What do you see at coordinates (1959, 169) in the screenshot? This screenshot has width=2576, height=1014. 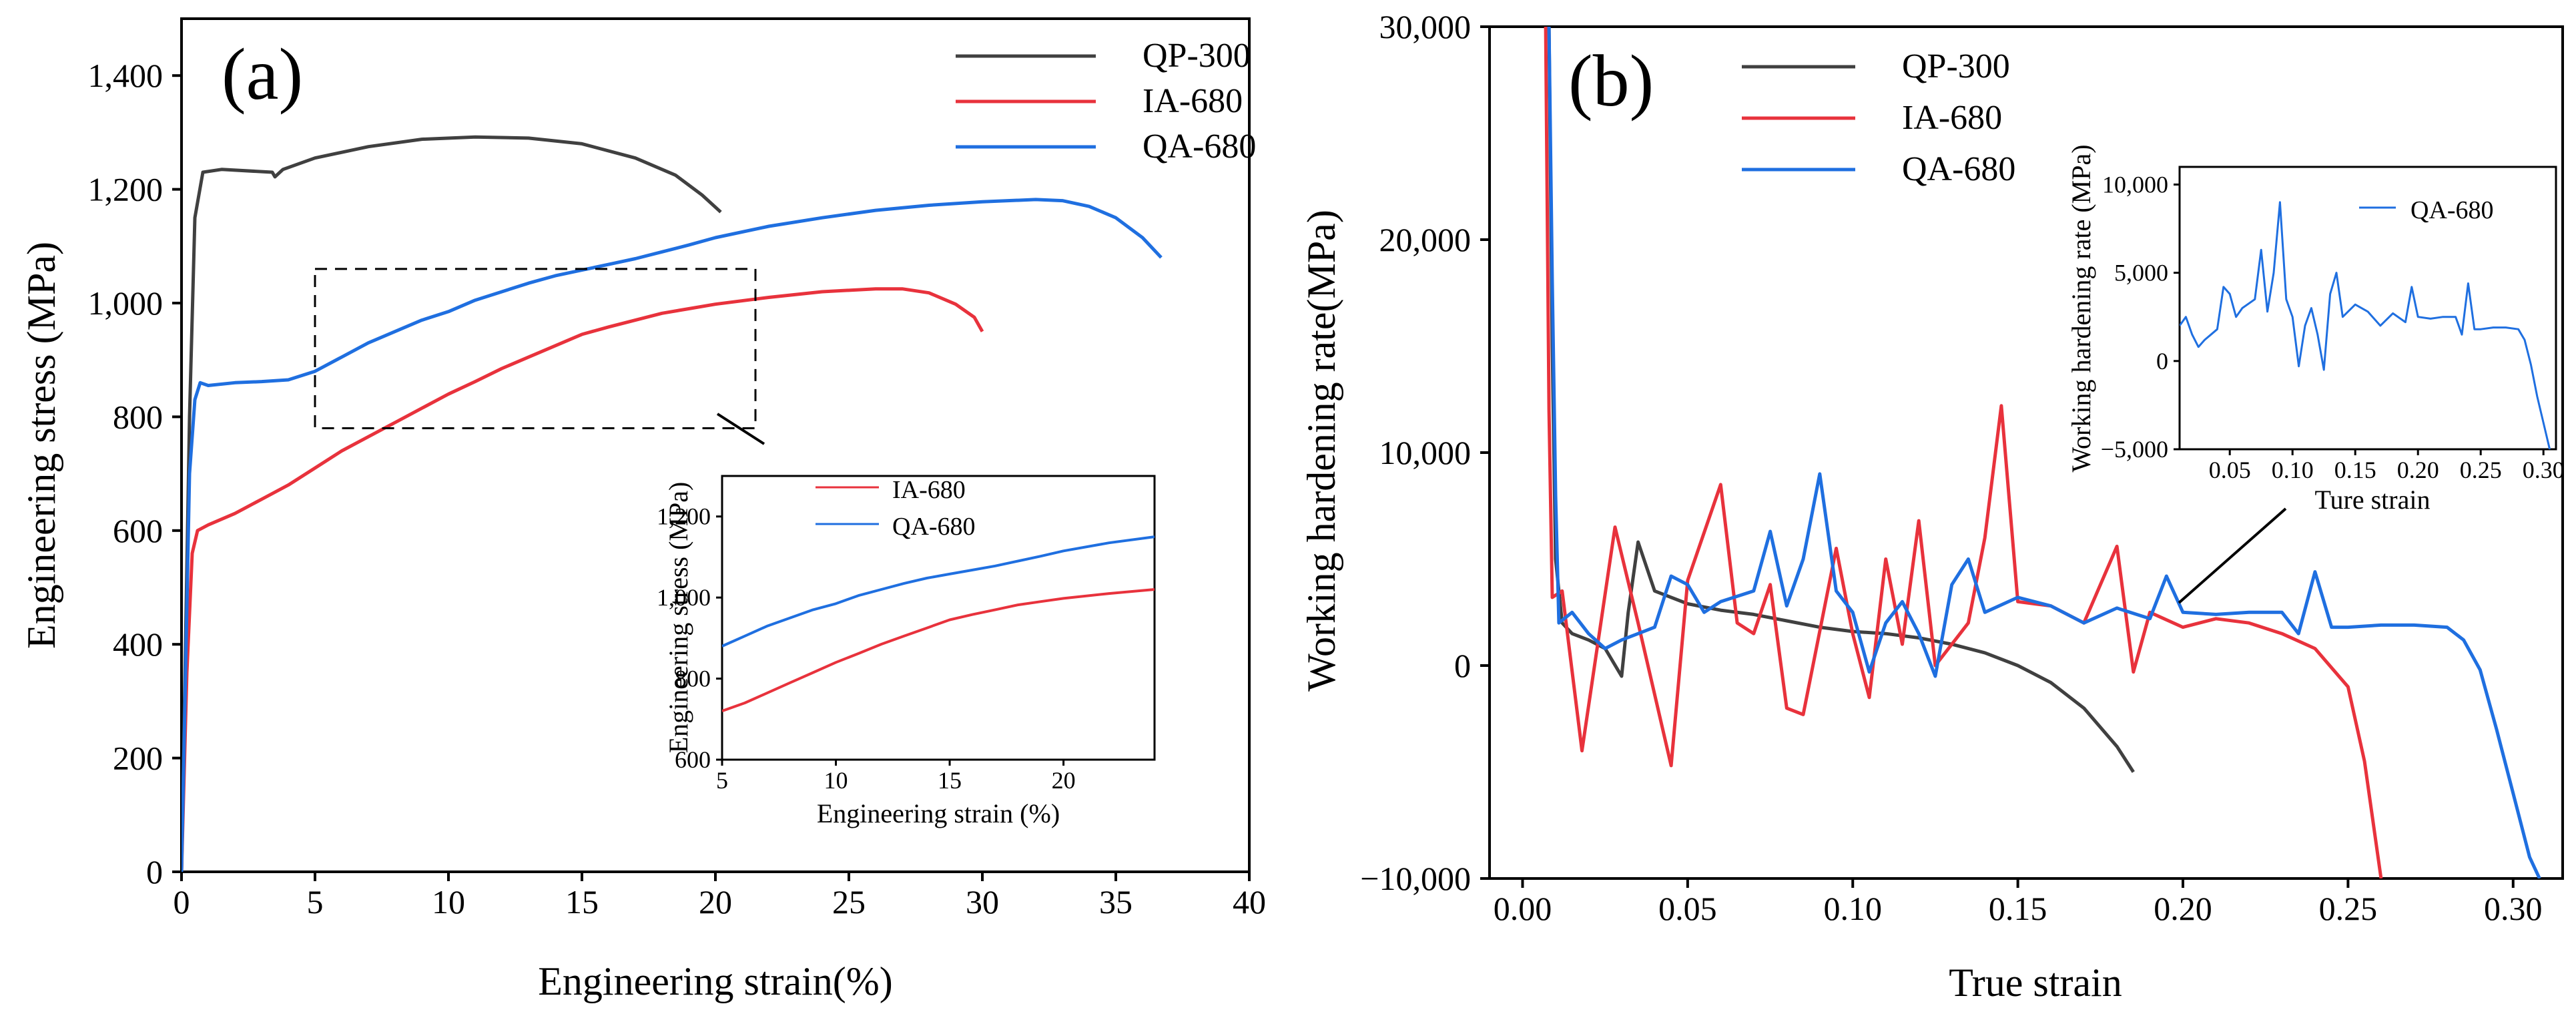 I see `b-legend-label: QA-680` at bounding box center [1959, 169].